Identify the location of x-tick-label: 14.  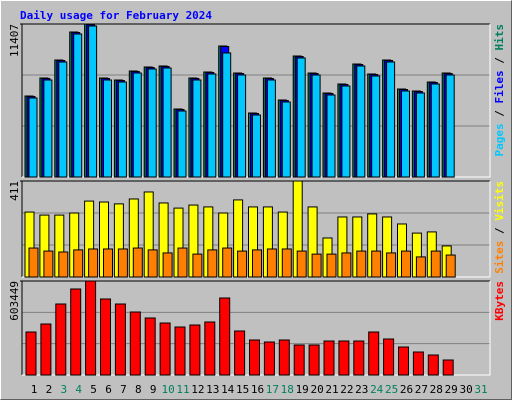
(228, 389).